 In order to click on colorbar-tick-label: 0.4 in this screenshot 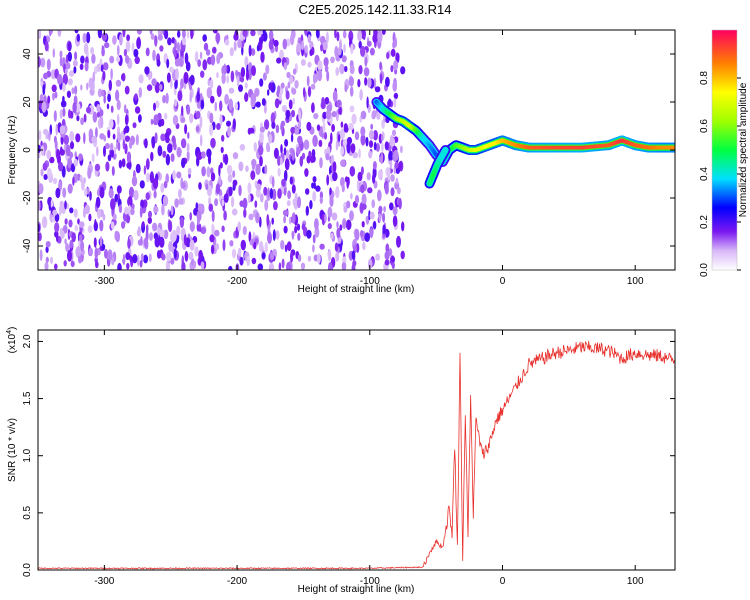, I will do `click(704, 174)`.